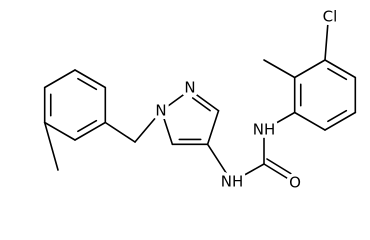  I want to click on atom-label: O, so click(295, 183).